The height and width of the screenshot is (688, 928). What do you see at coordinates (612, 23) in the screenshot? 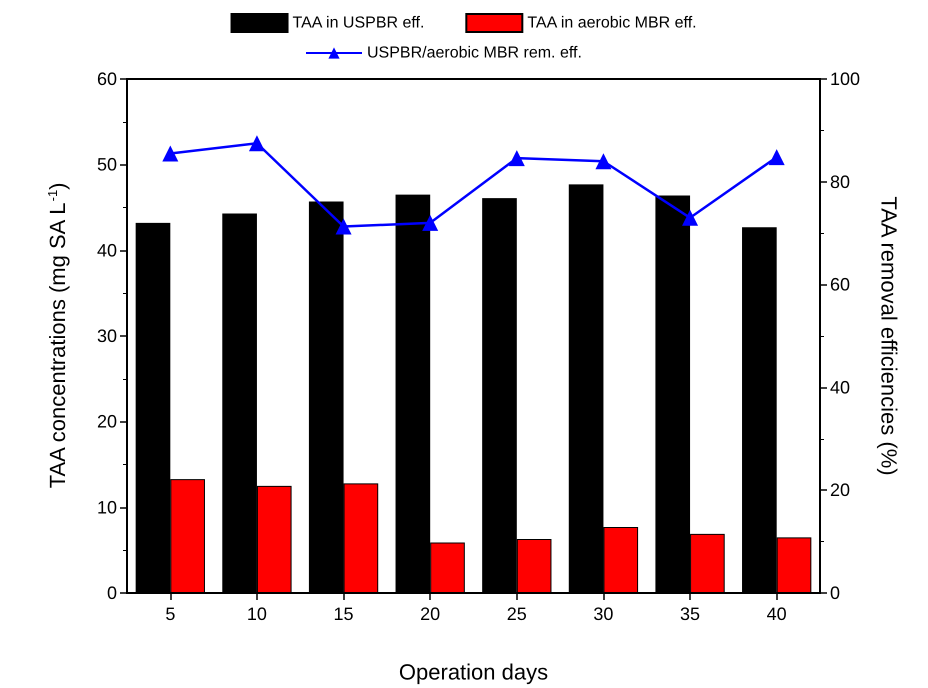
I see `legend-label: TAA in aerobic MBR eff.` at bounding box center [612, 23].